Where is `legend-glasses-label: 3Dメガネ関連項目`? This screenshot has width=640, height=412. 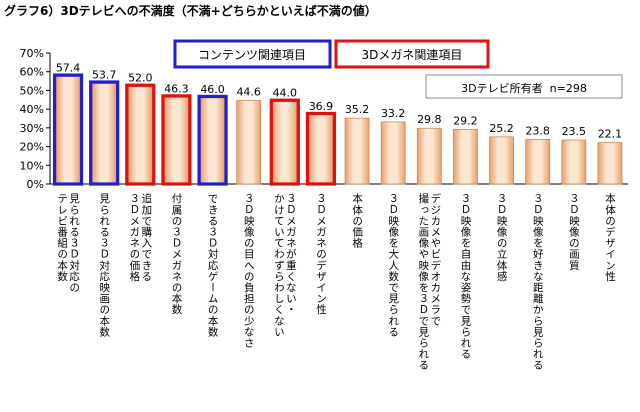 legend-glasses-label: 3Dメガネ関連項目 is located at coordinates (412, 55).